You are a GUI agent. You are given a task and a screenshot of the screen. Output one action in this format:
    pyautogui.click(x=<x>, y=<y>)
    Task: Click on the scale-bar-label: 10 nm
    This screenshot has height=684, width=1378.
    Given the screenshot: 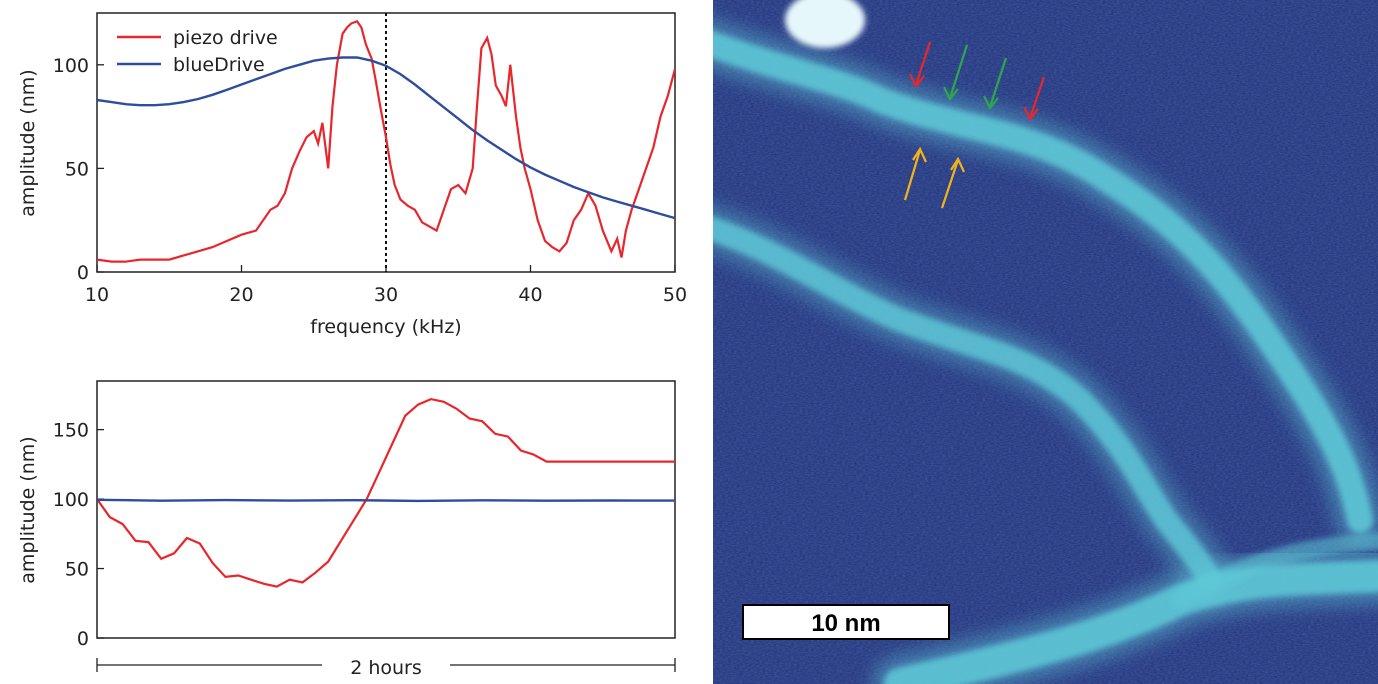 What is the action you would take?
    pyautogui.click(x=845, y=623)
    